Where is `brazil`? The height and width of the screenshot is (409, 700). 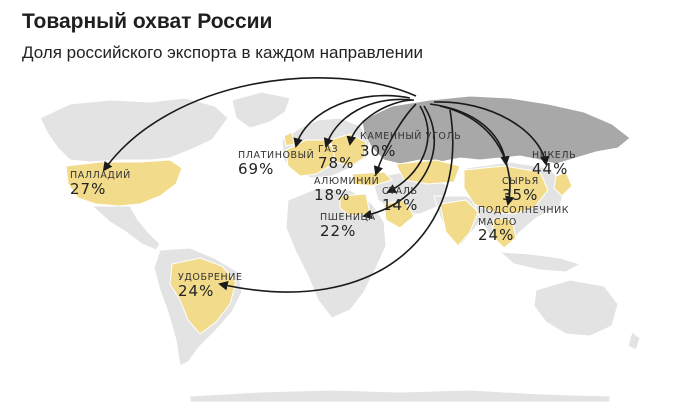
brazil is located at coordinates (203, 296).